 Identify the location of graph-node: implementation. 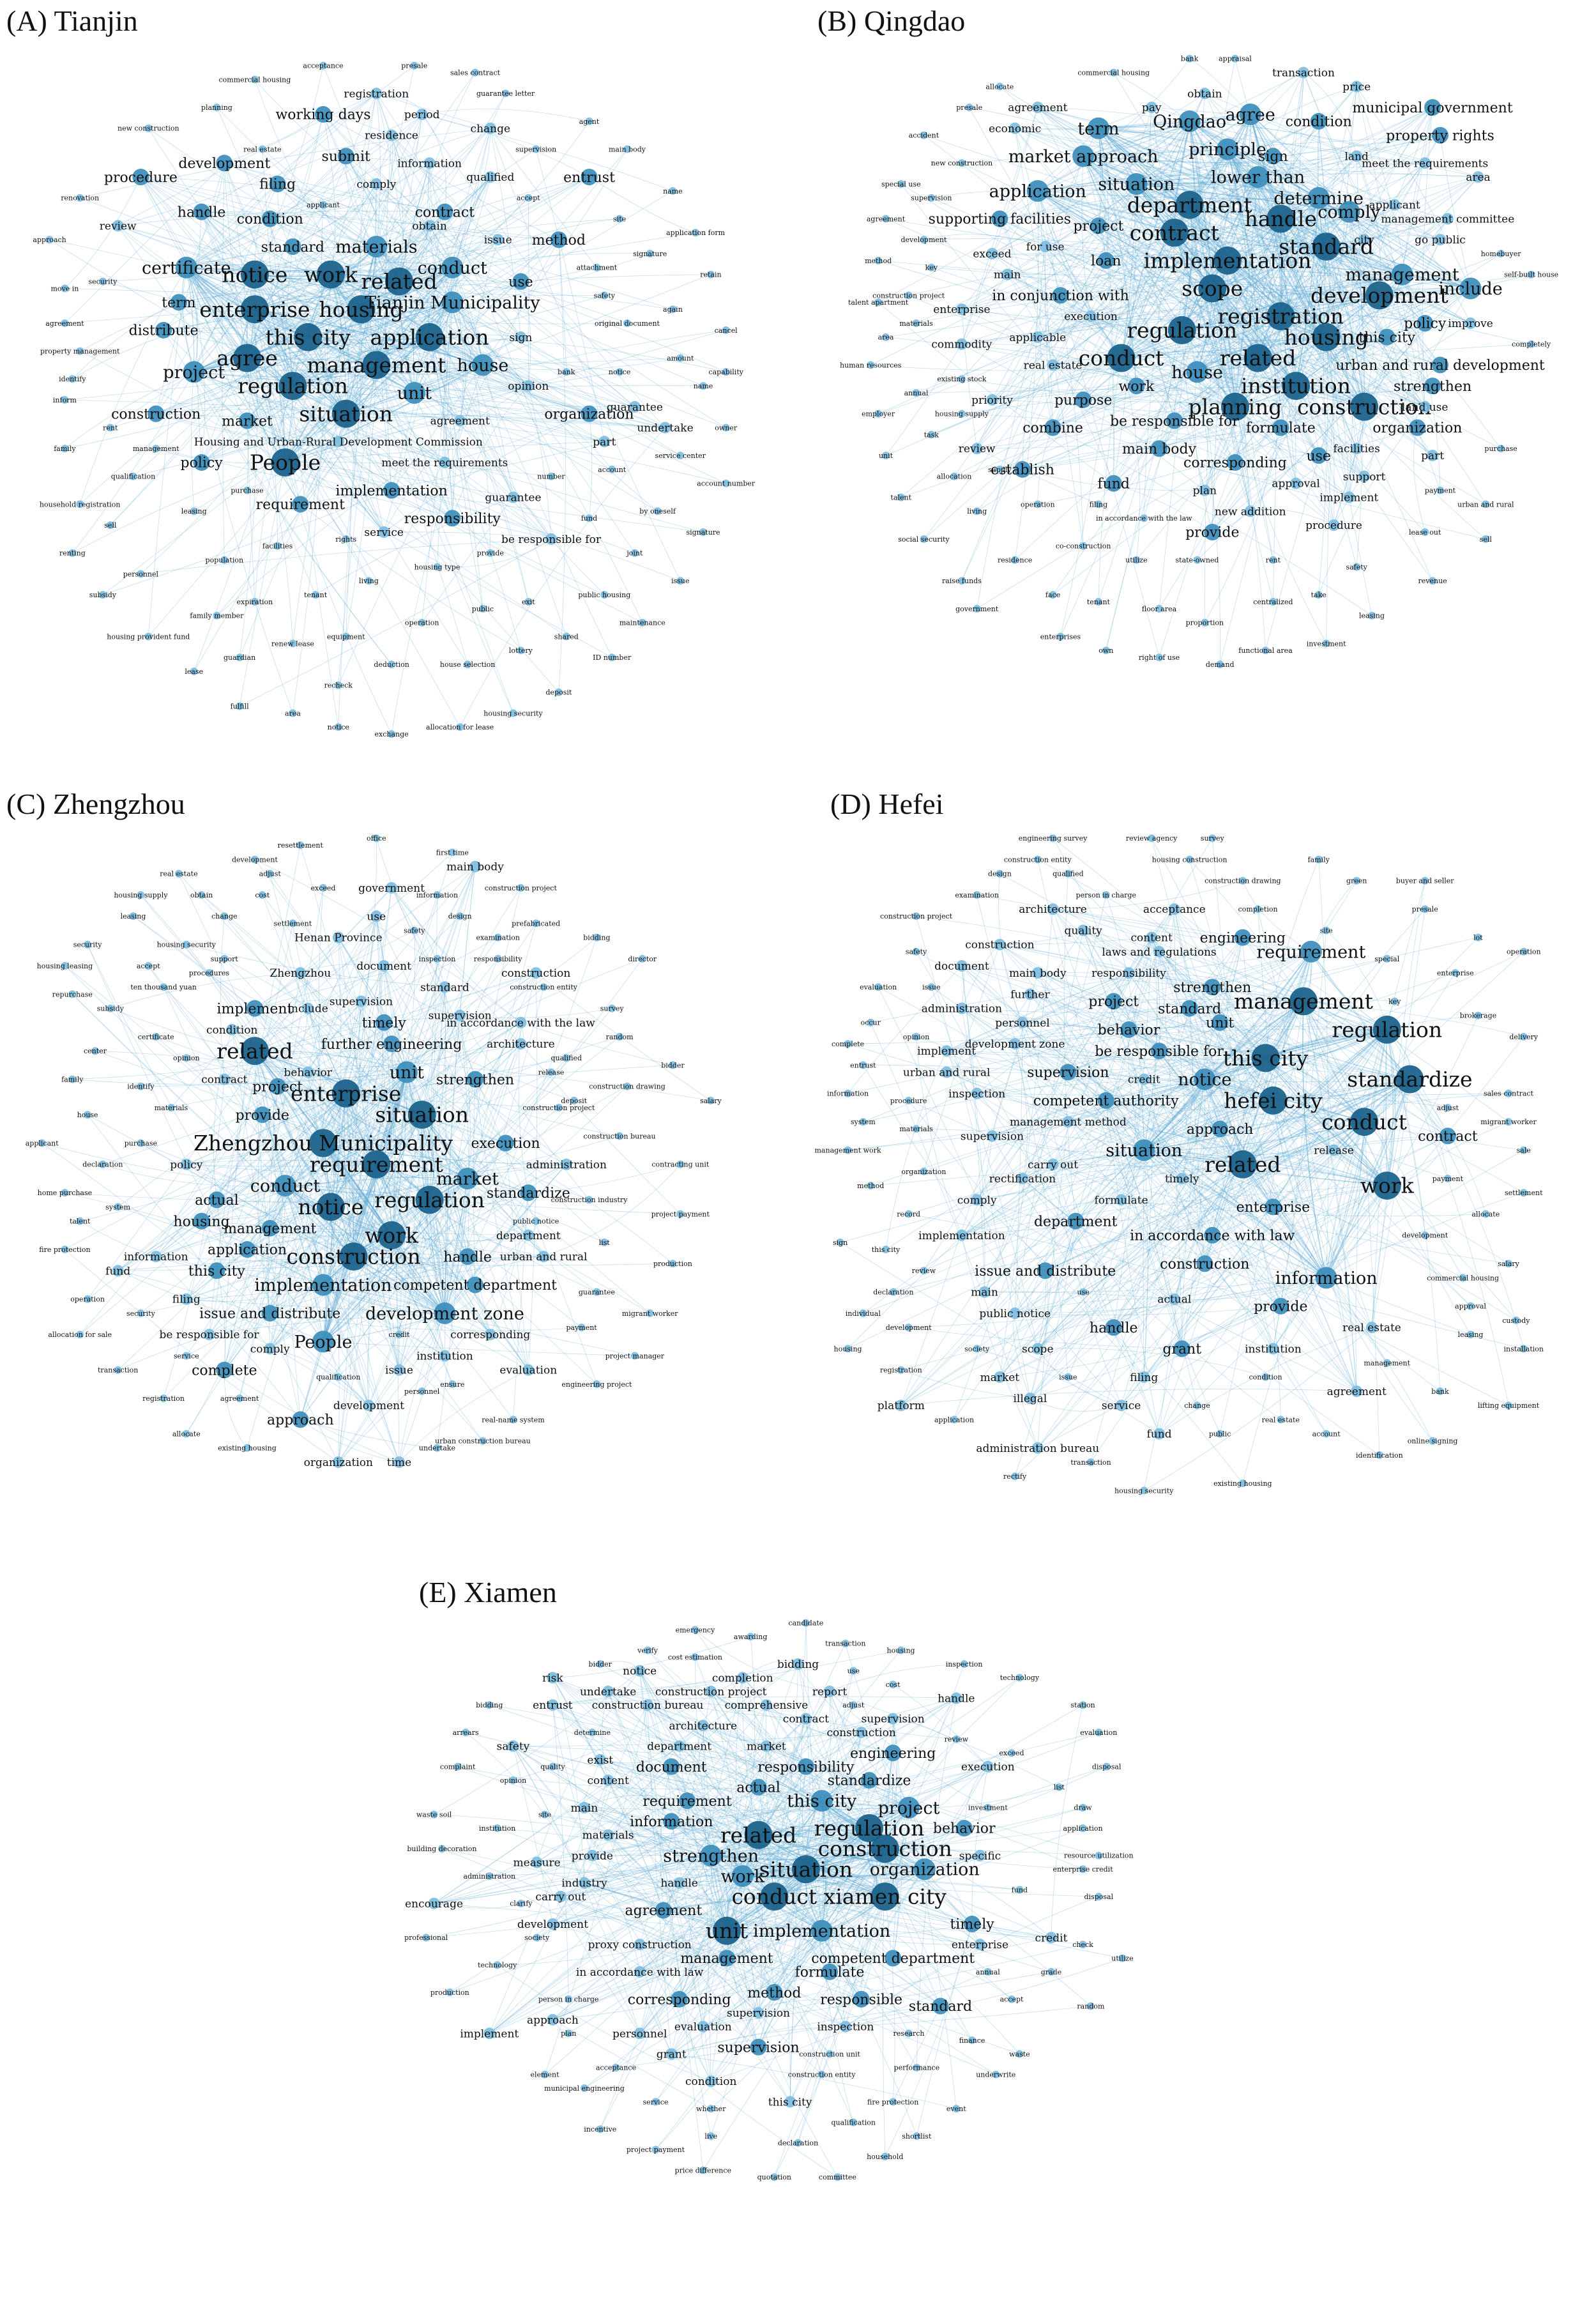
(961, 1236).